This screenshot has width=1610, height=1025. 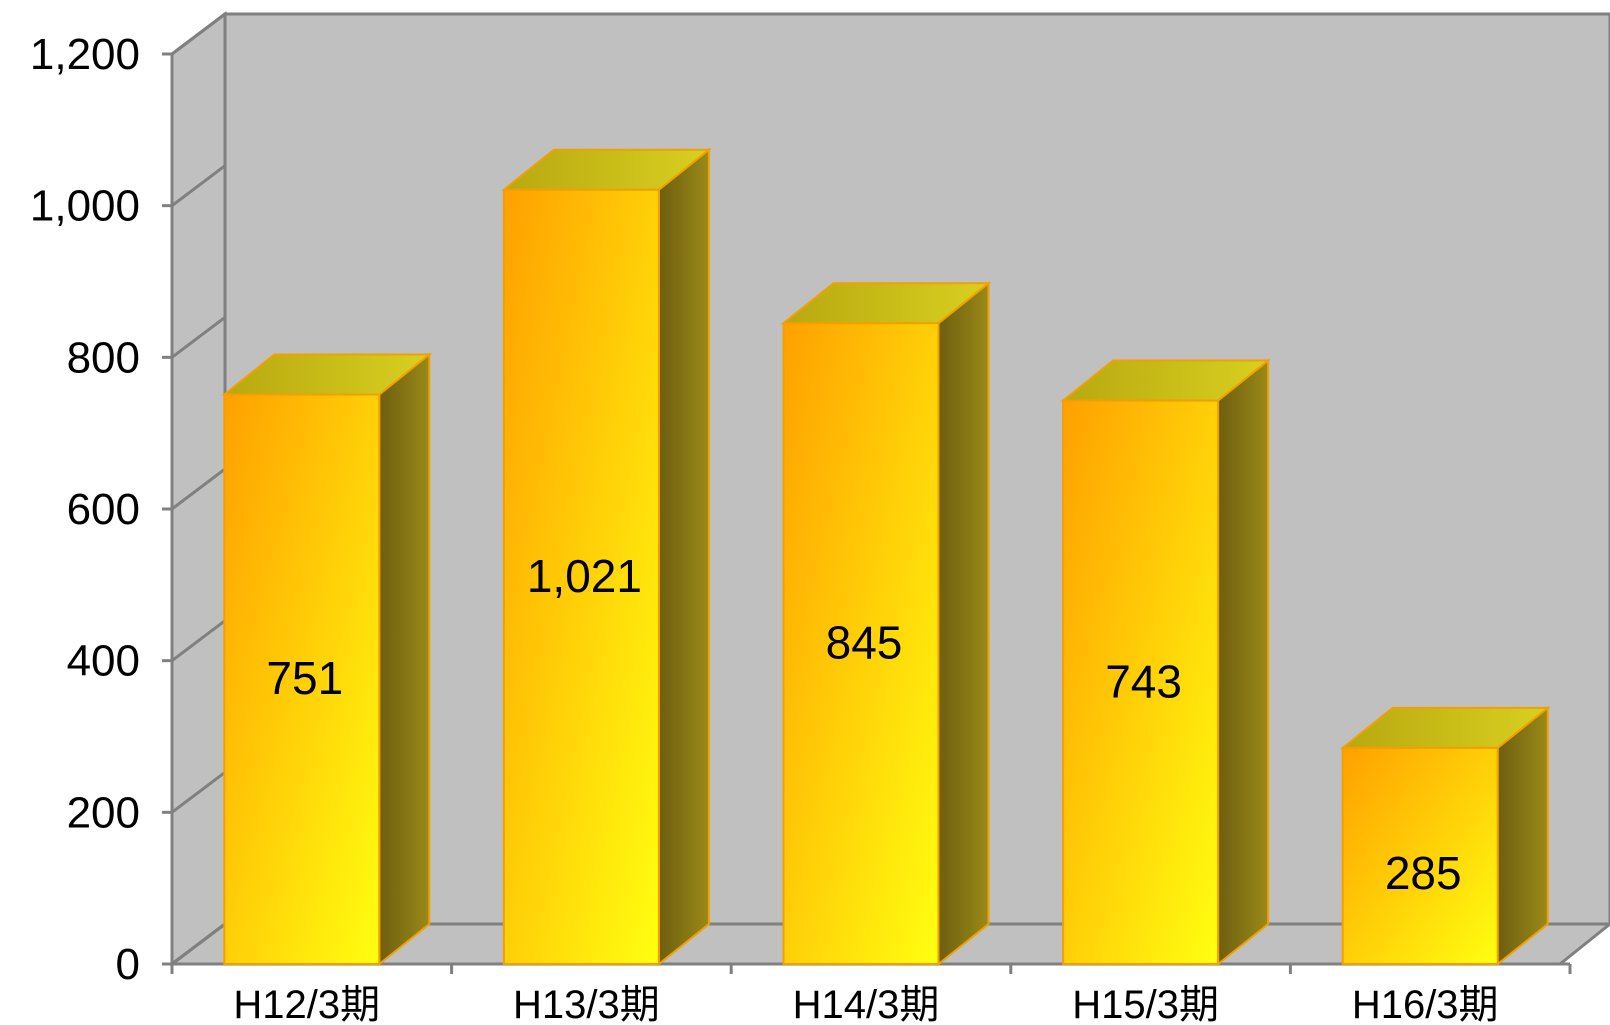 I want to click on data-label: 743, so click(x=1143, y=681).